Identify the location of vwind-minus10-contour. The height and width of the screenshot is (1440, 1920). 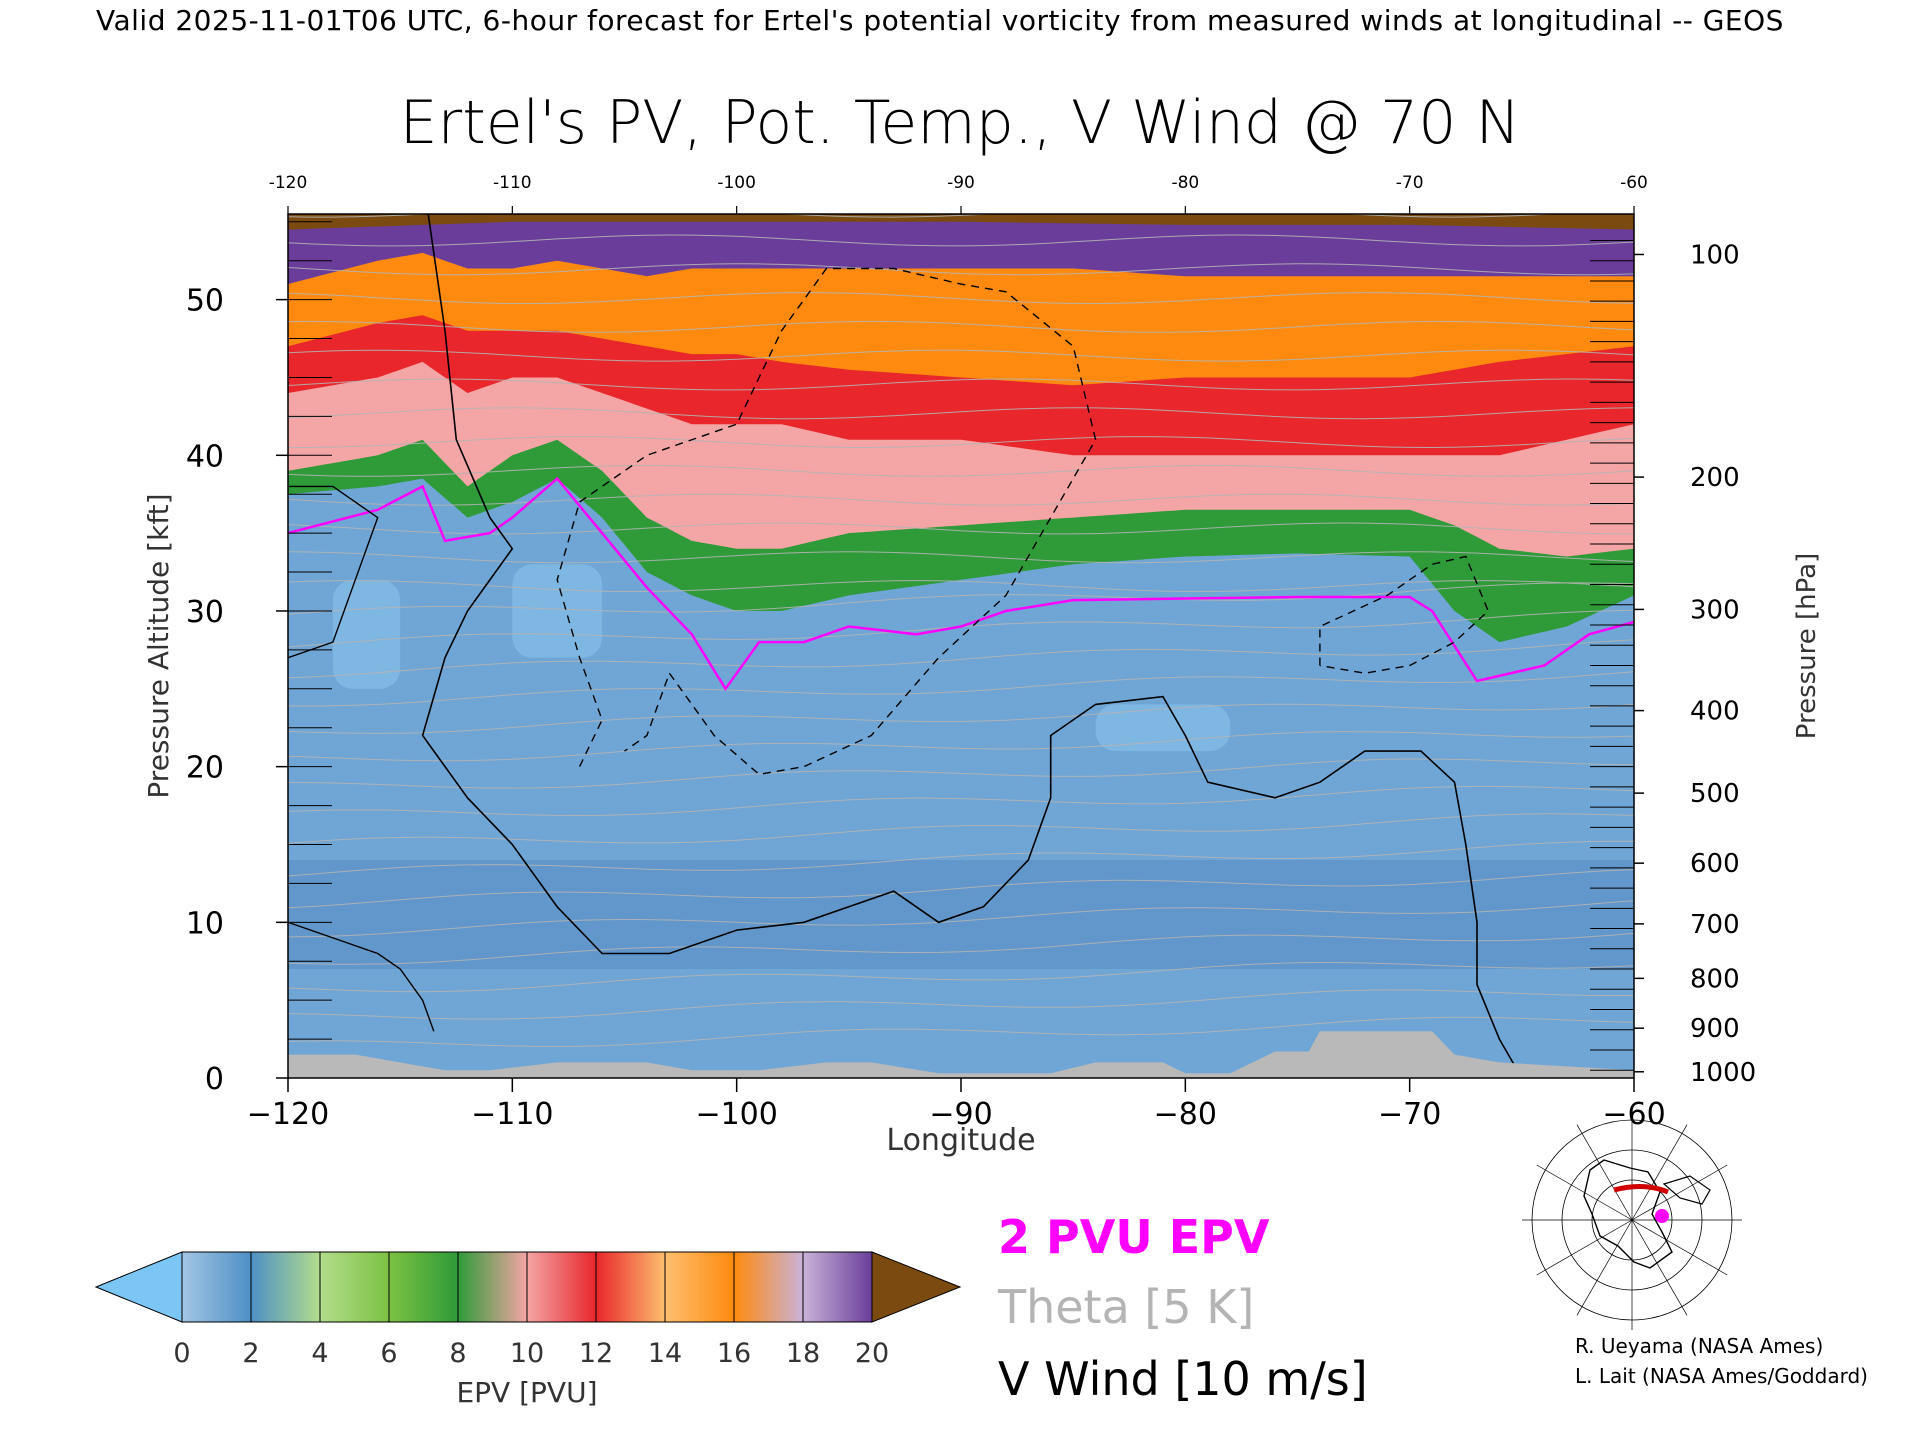
(826, 521).